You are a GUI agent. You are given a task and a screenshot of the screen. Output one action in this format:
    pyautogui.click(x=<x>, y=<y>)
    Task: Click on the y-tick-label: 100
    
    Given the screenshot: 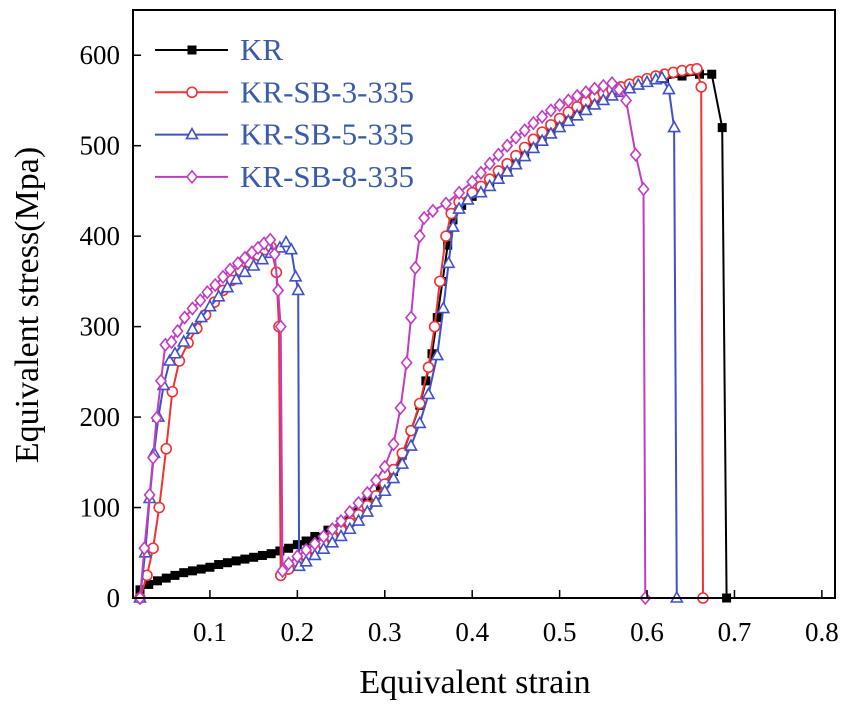 What is the action you would take?
    pyautogui.click(x=100, y=508)
    